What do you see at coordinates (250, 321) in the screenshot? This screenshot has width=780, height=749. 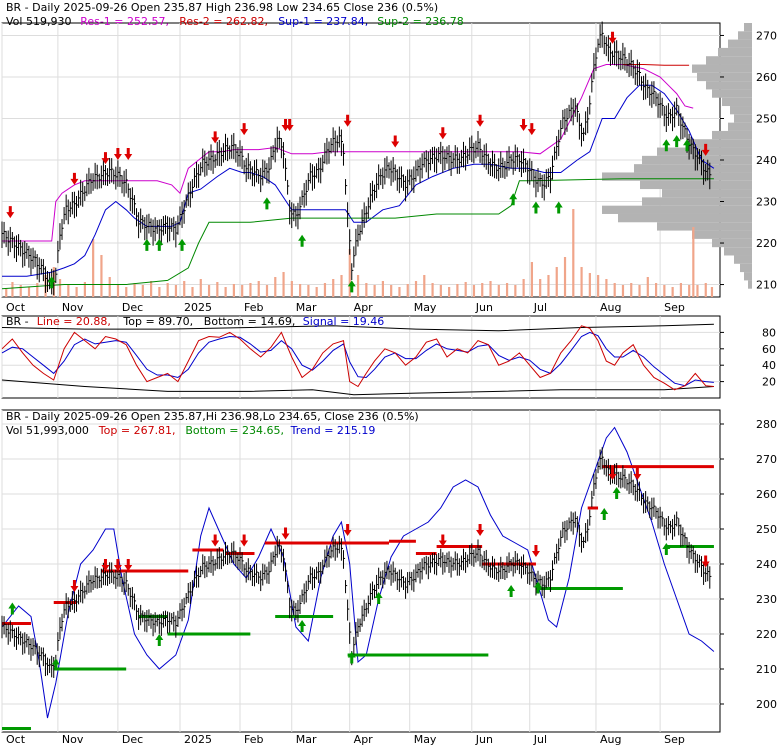 I see `osc-header-3: Bottom = 14.69,` at bounding box center [250, 321].